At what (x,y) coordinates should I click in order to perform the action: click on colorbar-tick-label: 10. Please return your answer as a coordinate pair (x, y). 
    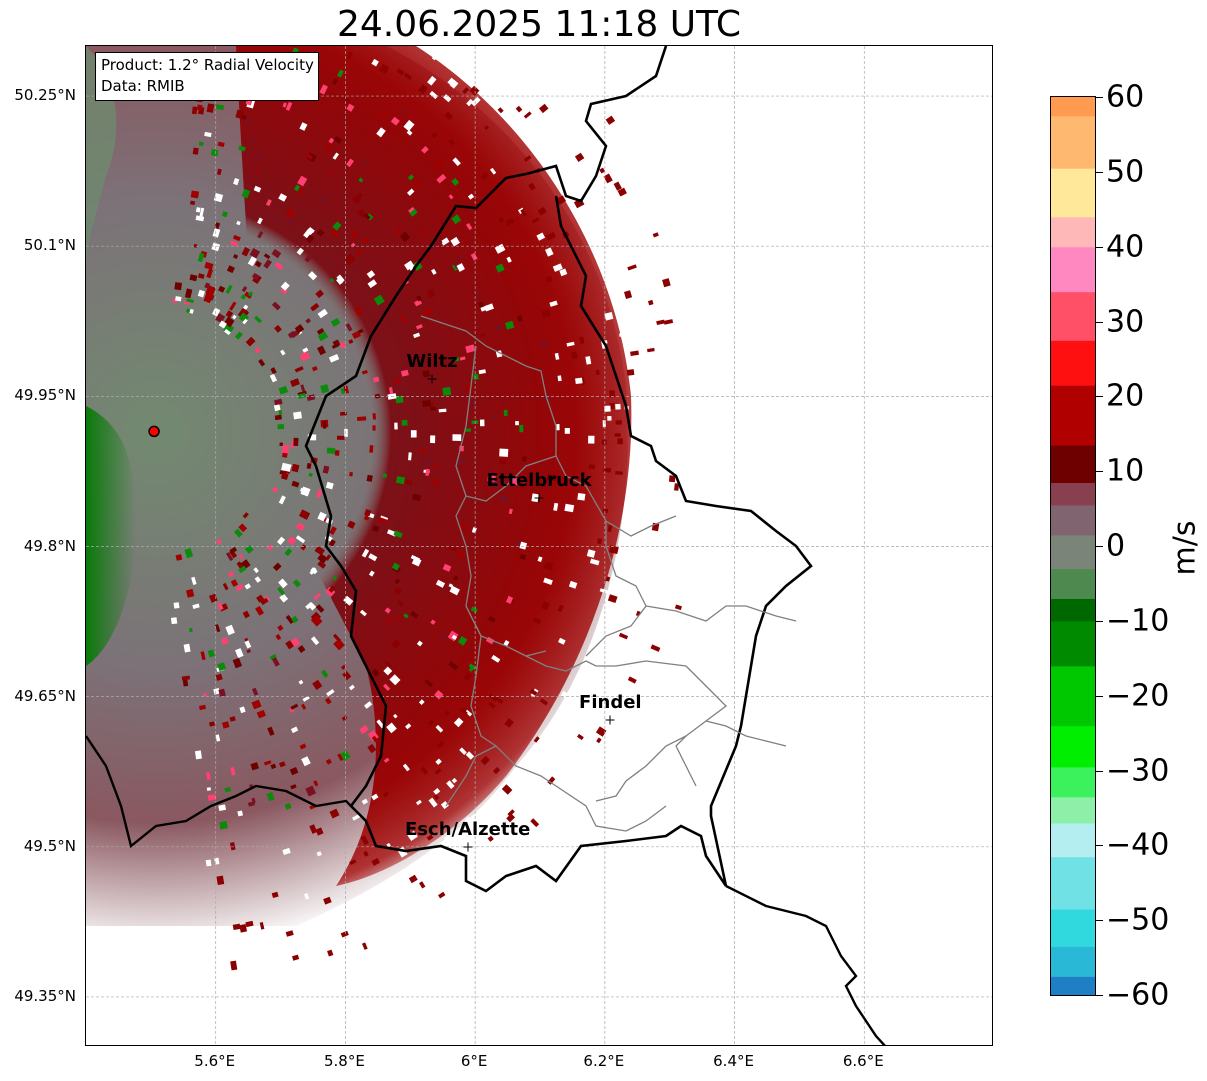
    Looking at the image, I should click on (1125, 471).